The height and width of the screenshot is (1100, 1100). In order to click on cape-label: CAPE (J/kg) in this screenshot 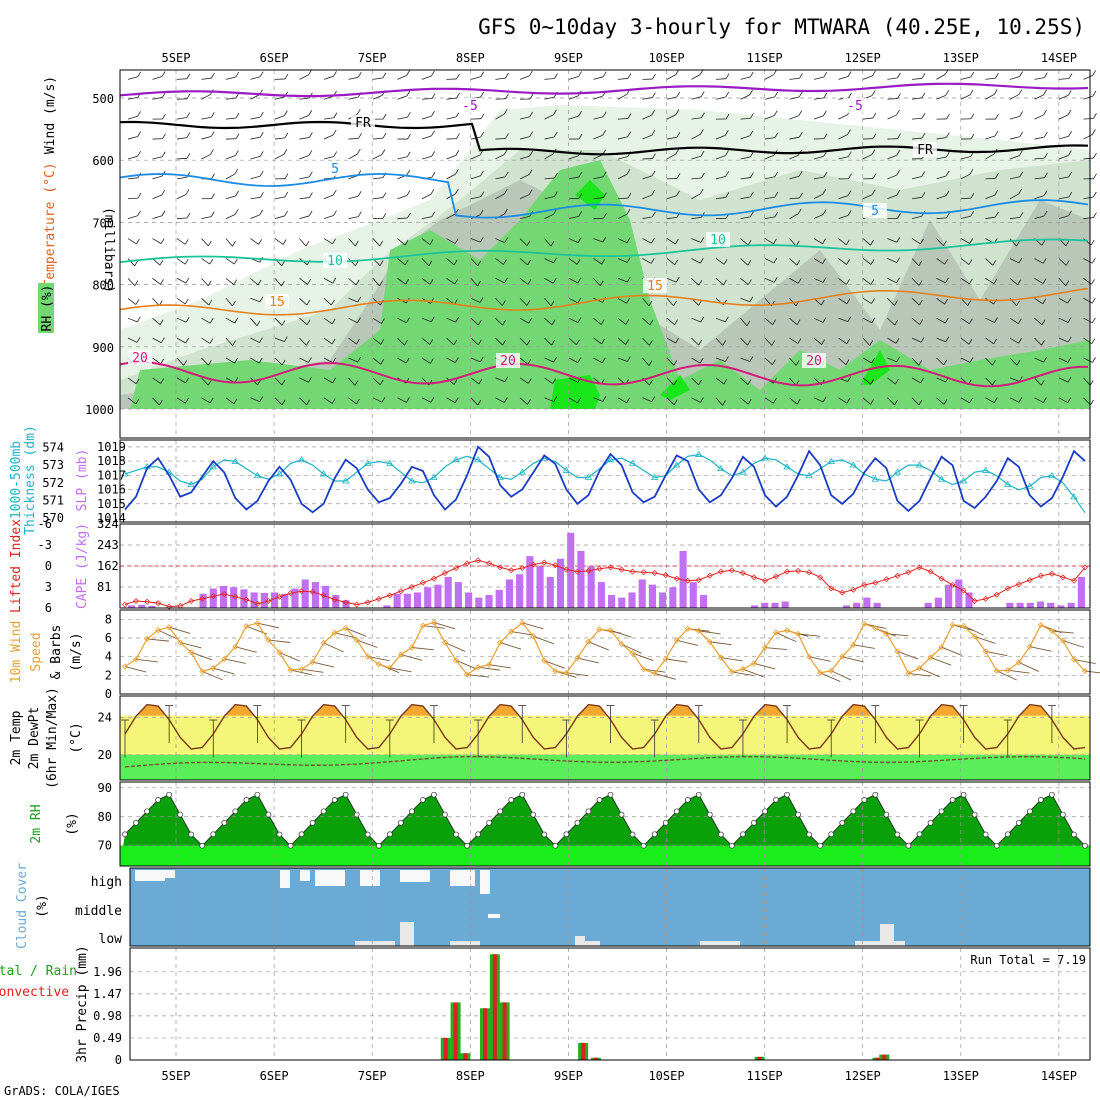, I will do `click(82, 566)`.